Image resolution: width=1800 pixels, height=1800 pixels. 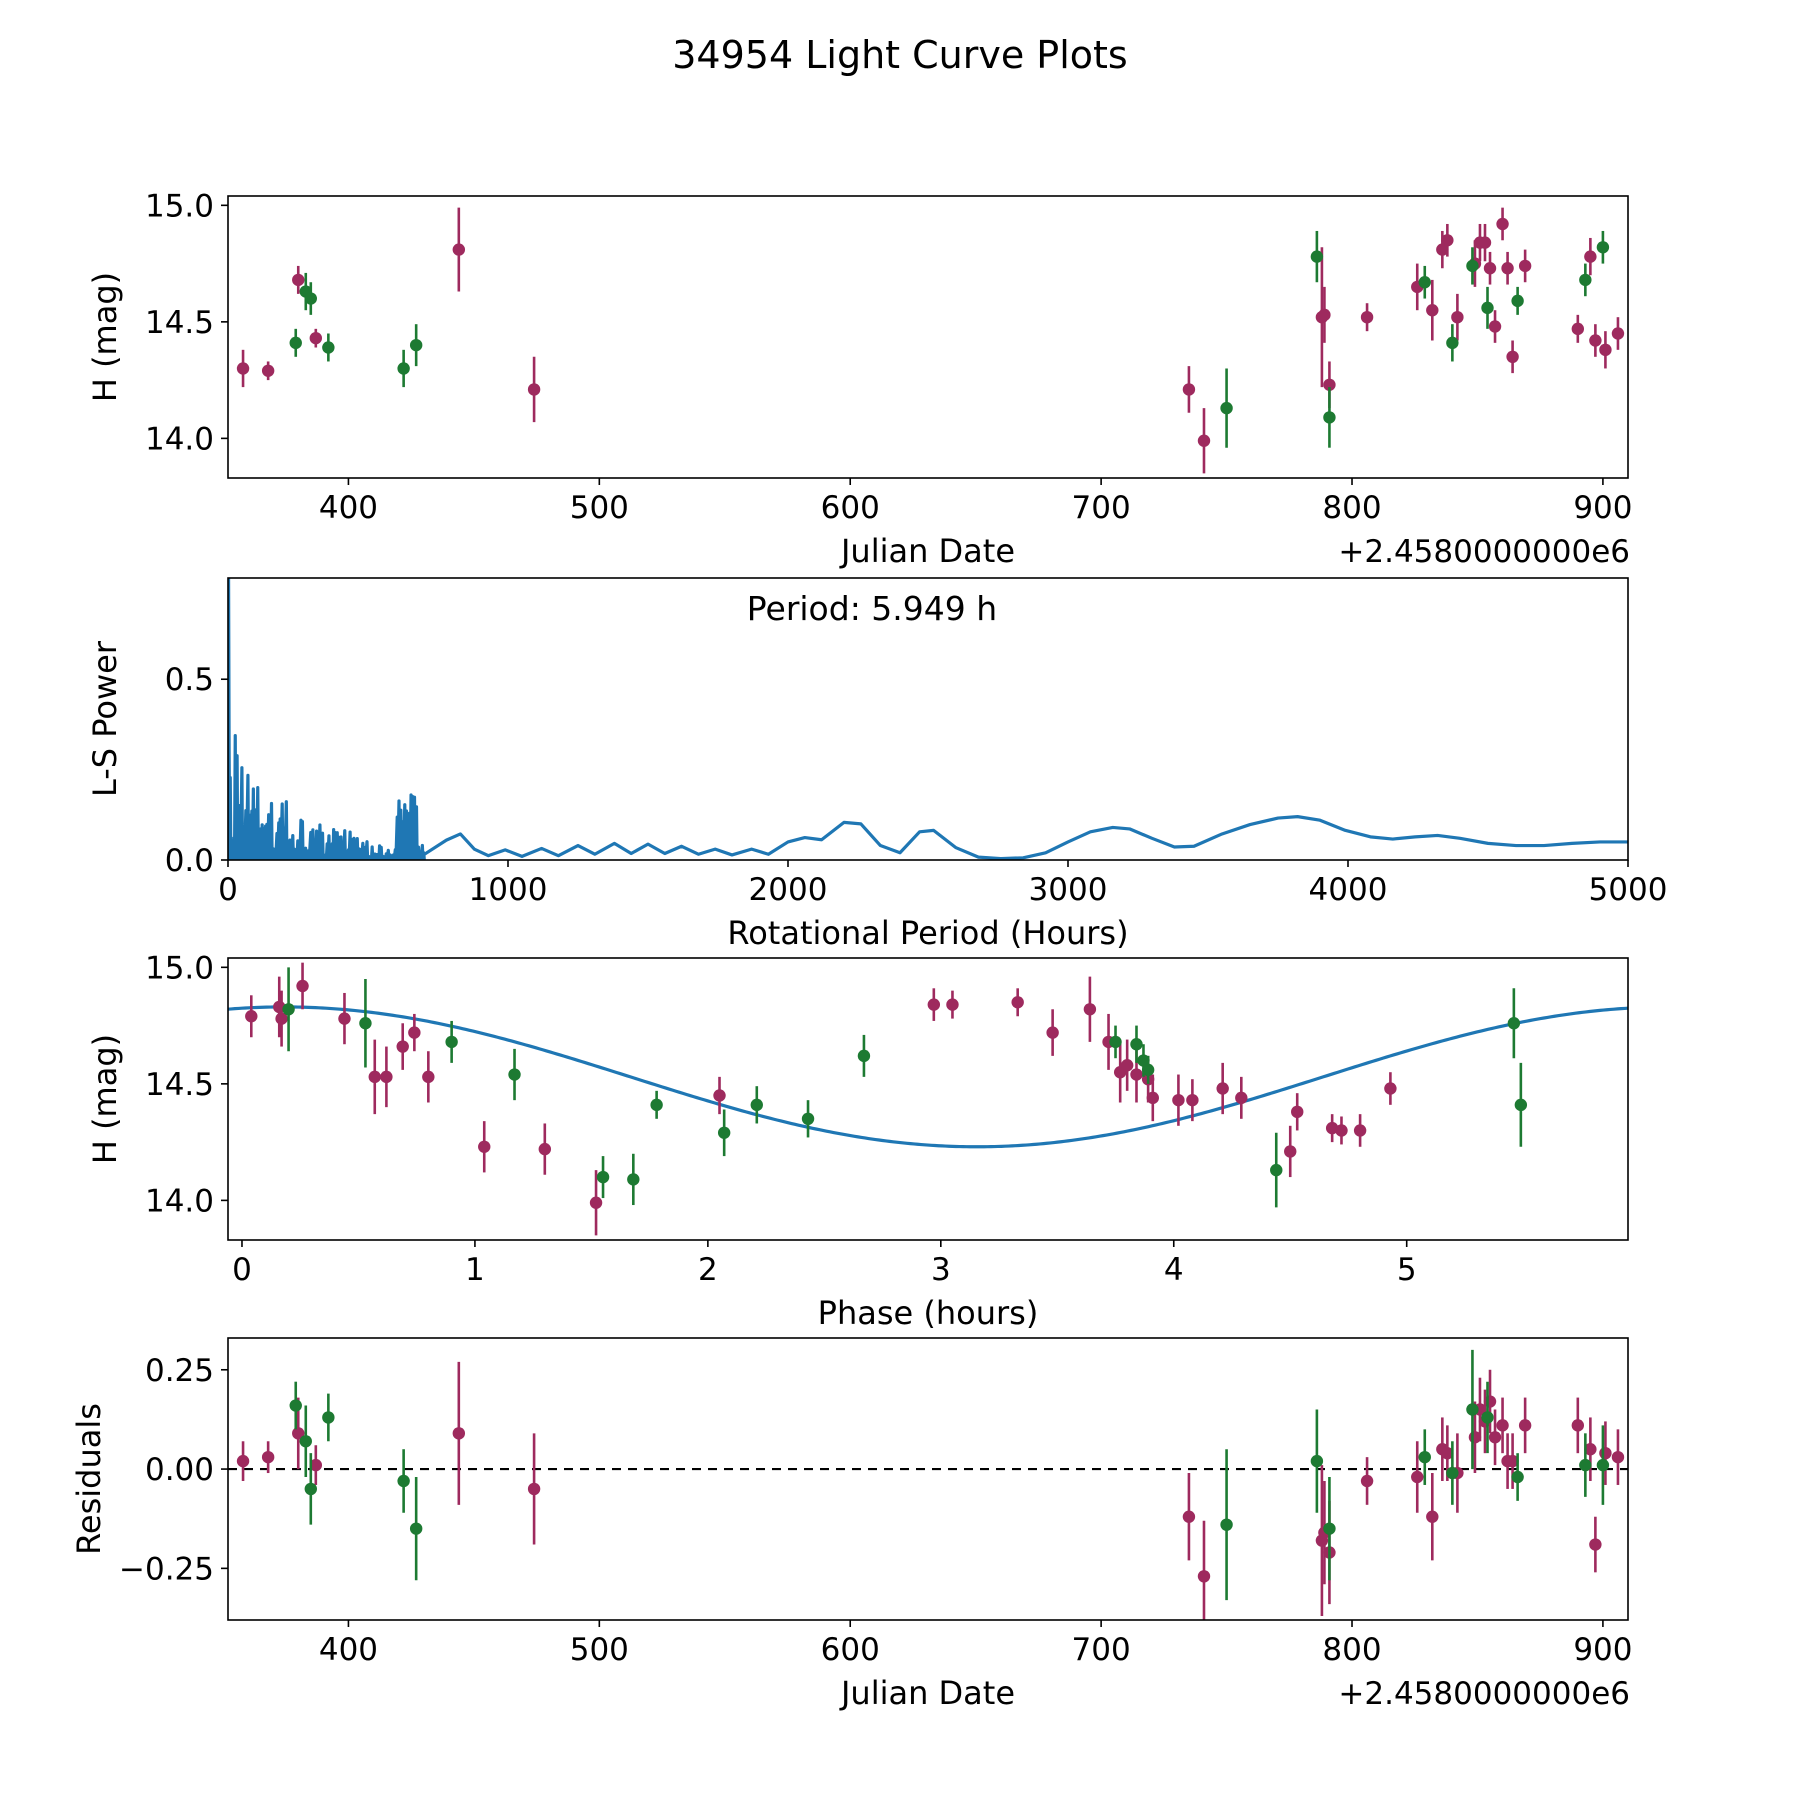 I want to click on y-tick-label: 14.5, so click(x=179, y=323).